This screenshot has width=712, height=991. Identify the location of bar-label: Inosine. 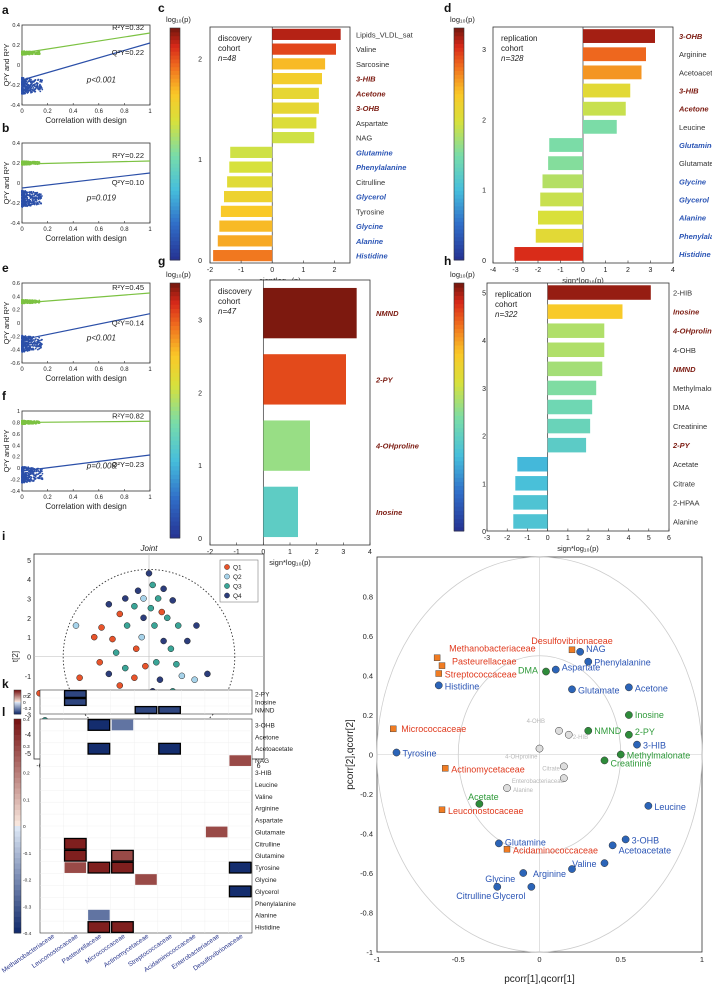
(686, 312).